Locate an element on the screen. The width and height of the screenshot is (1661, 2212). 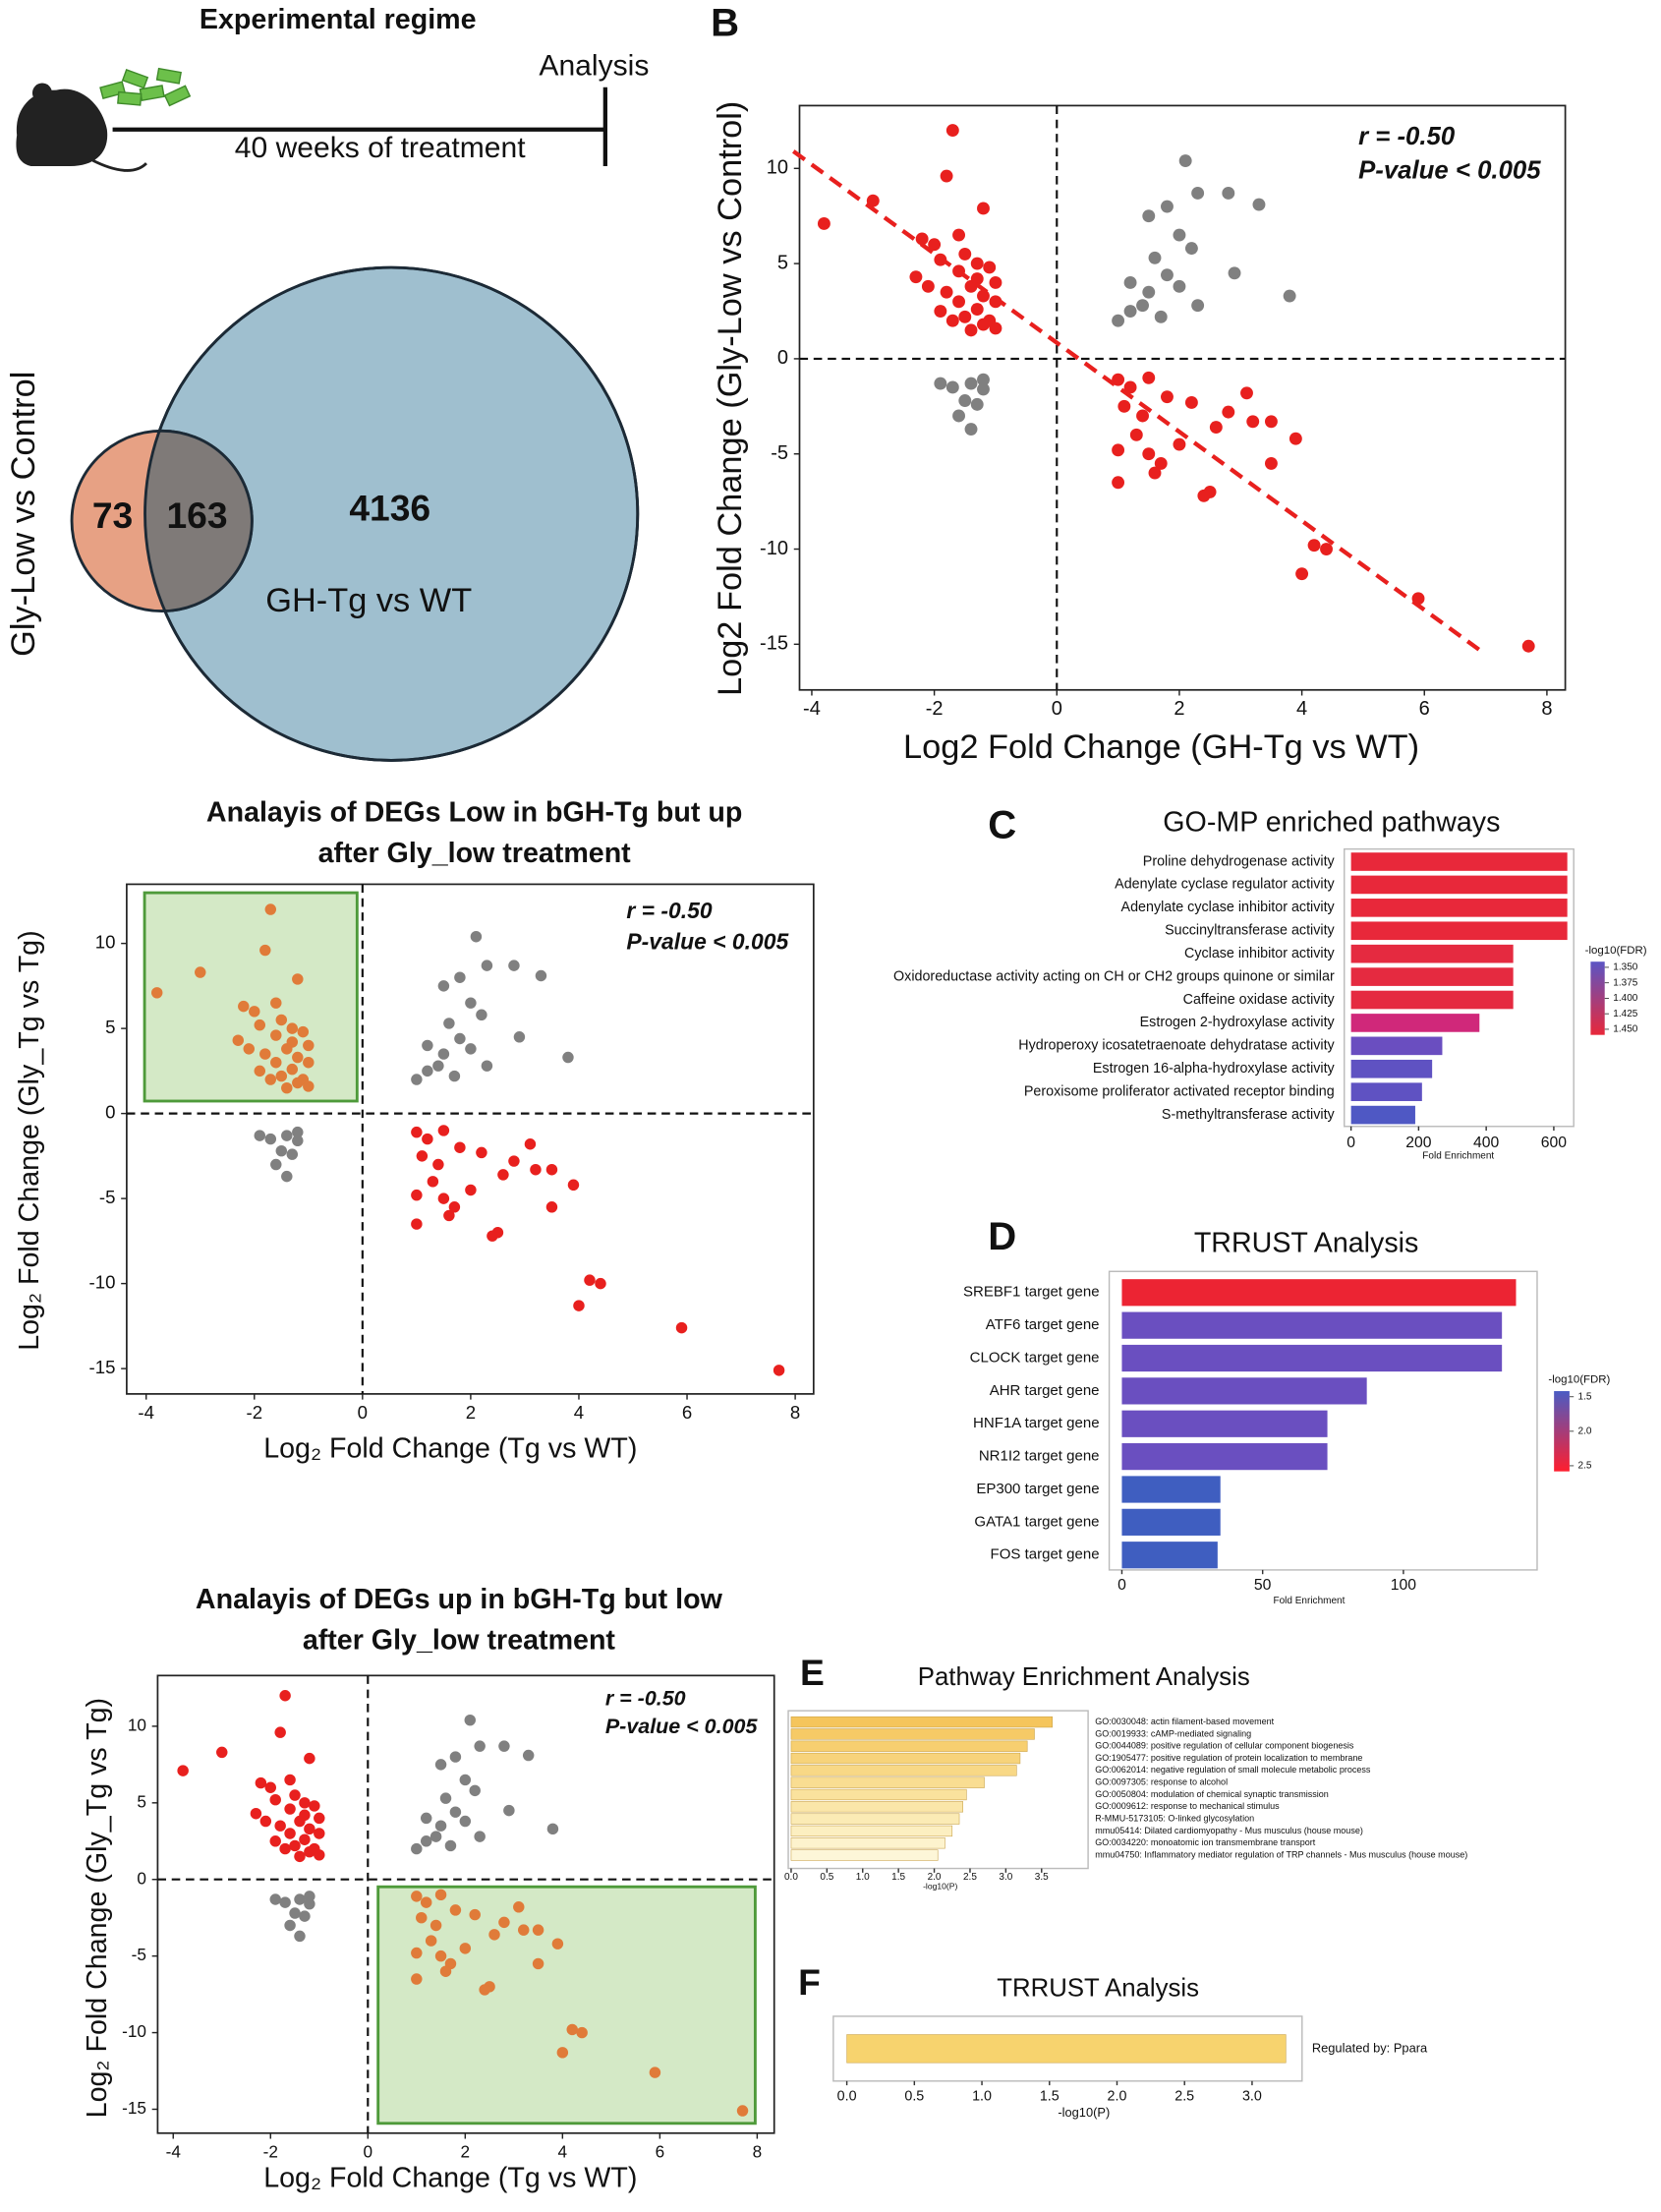
x-axis-label: -log10(P) is located at coordinates (1084, 2112).